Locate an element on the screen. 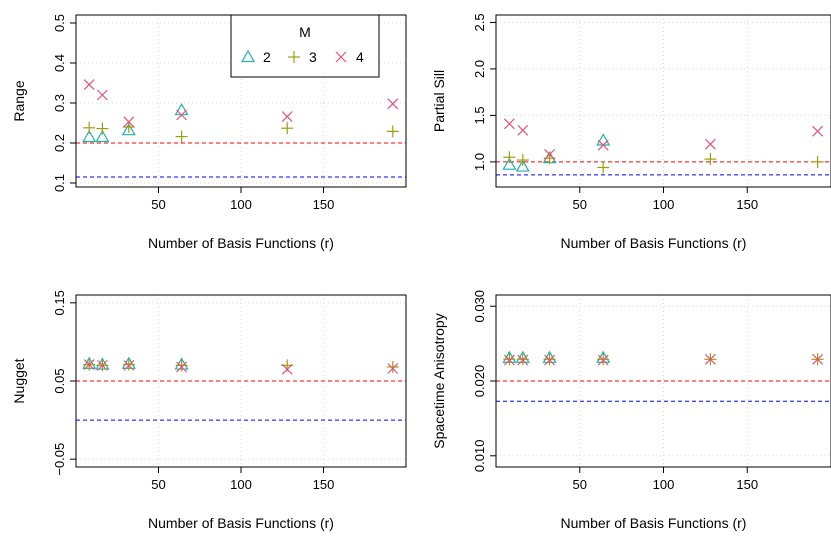 The width and height of the screenshot is (831, 548). legend-items: 2 3 4 is located at coordinates (302, 57).